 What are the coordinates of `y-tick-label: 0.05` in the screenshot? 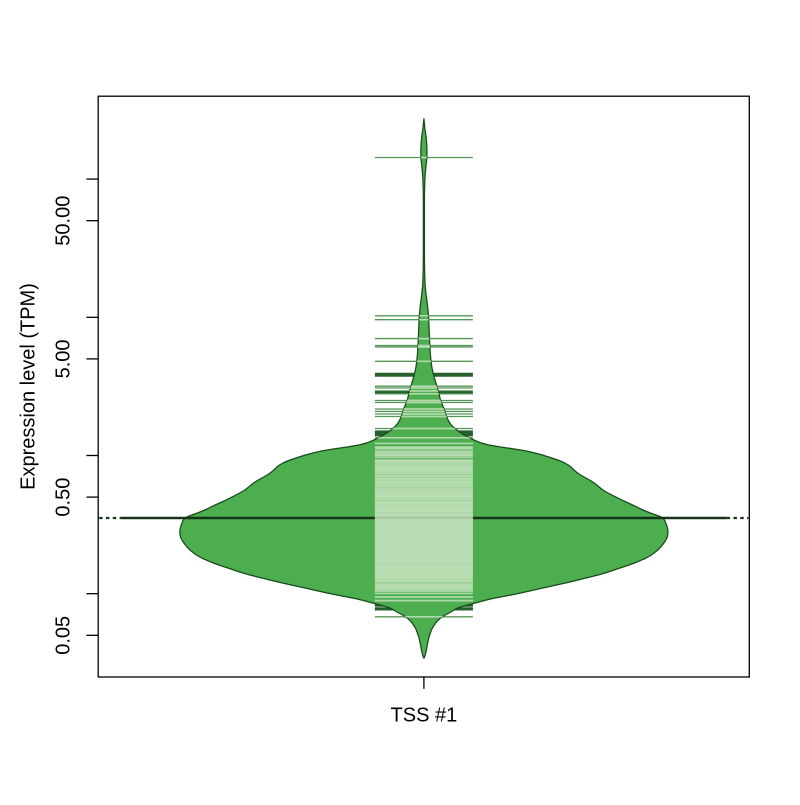 It's located at (64, 635).